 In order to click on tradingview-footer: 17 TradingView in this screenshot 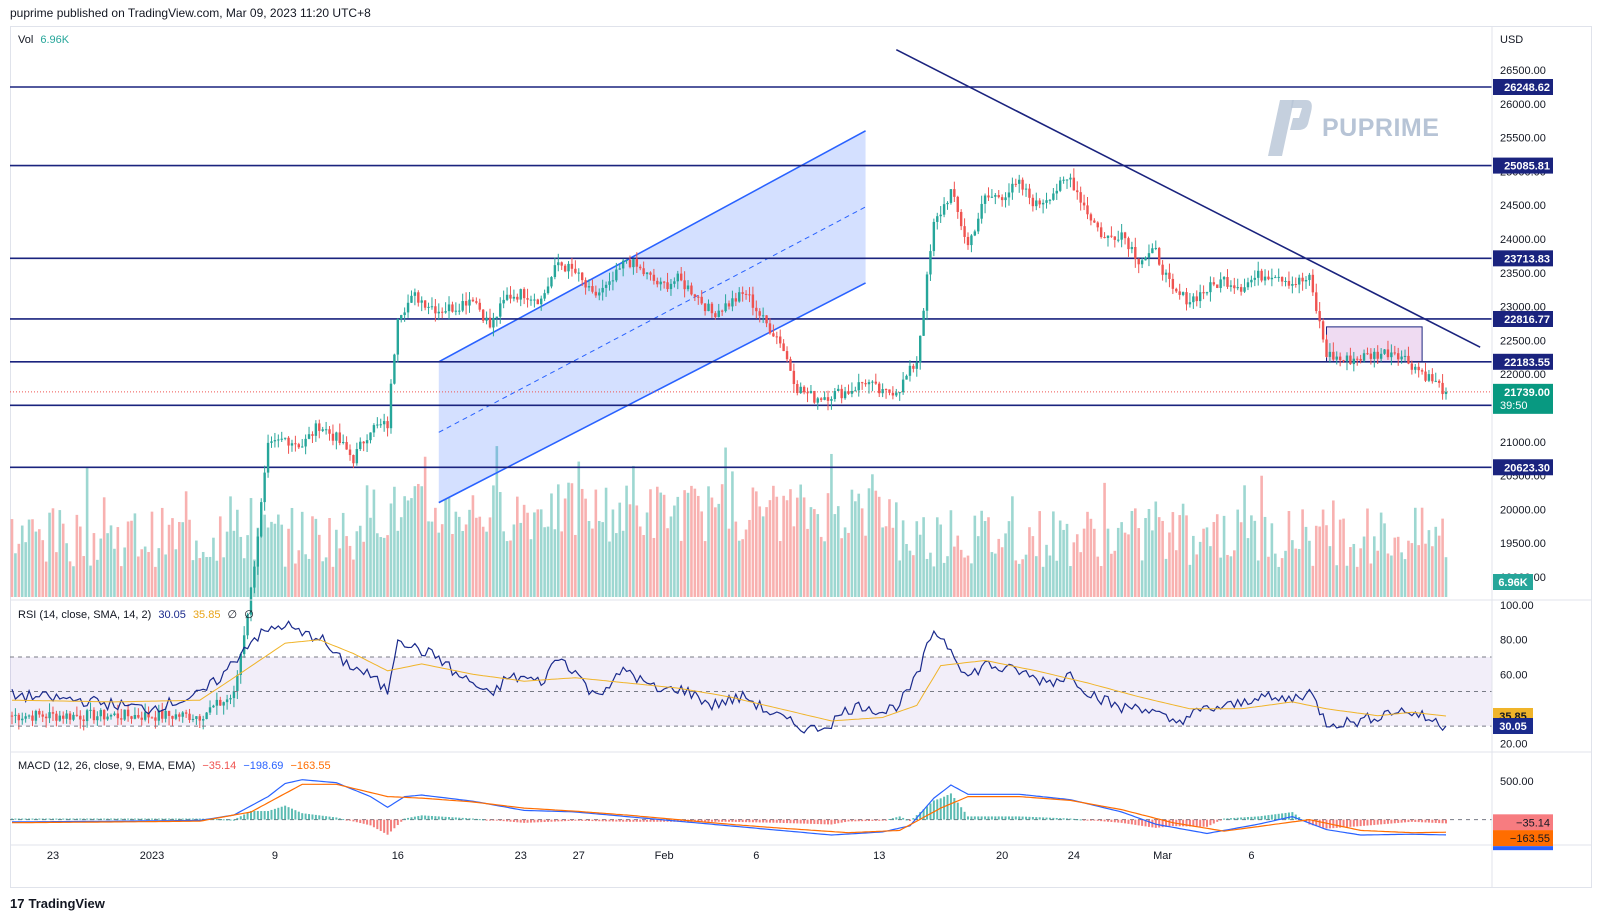, I will do `click(57, 903)`.